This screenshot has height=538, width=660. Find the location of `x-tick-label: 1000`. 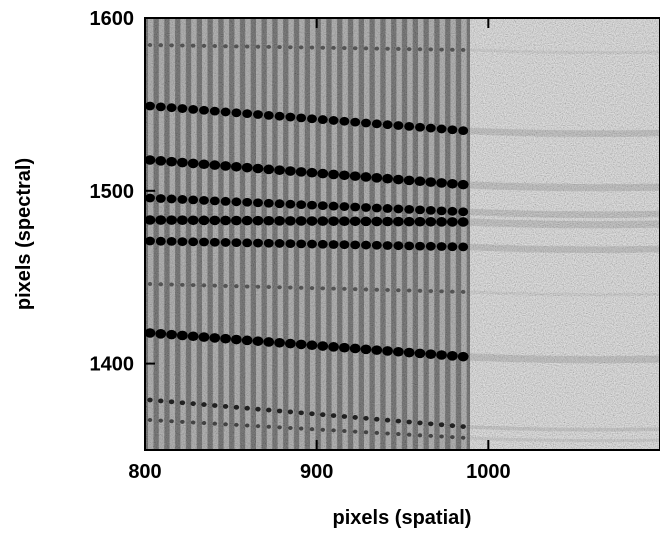

x-tick-label: 1000 is located at coordinates (488, 472).